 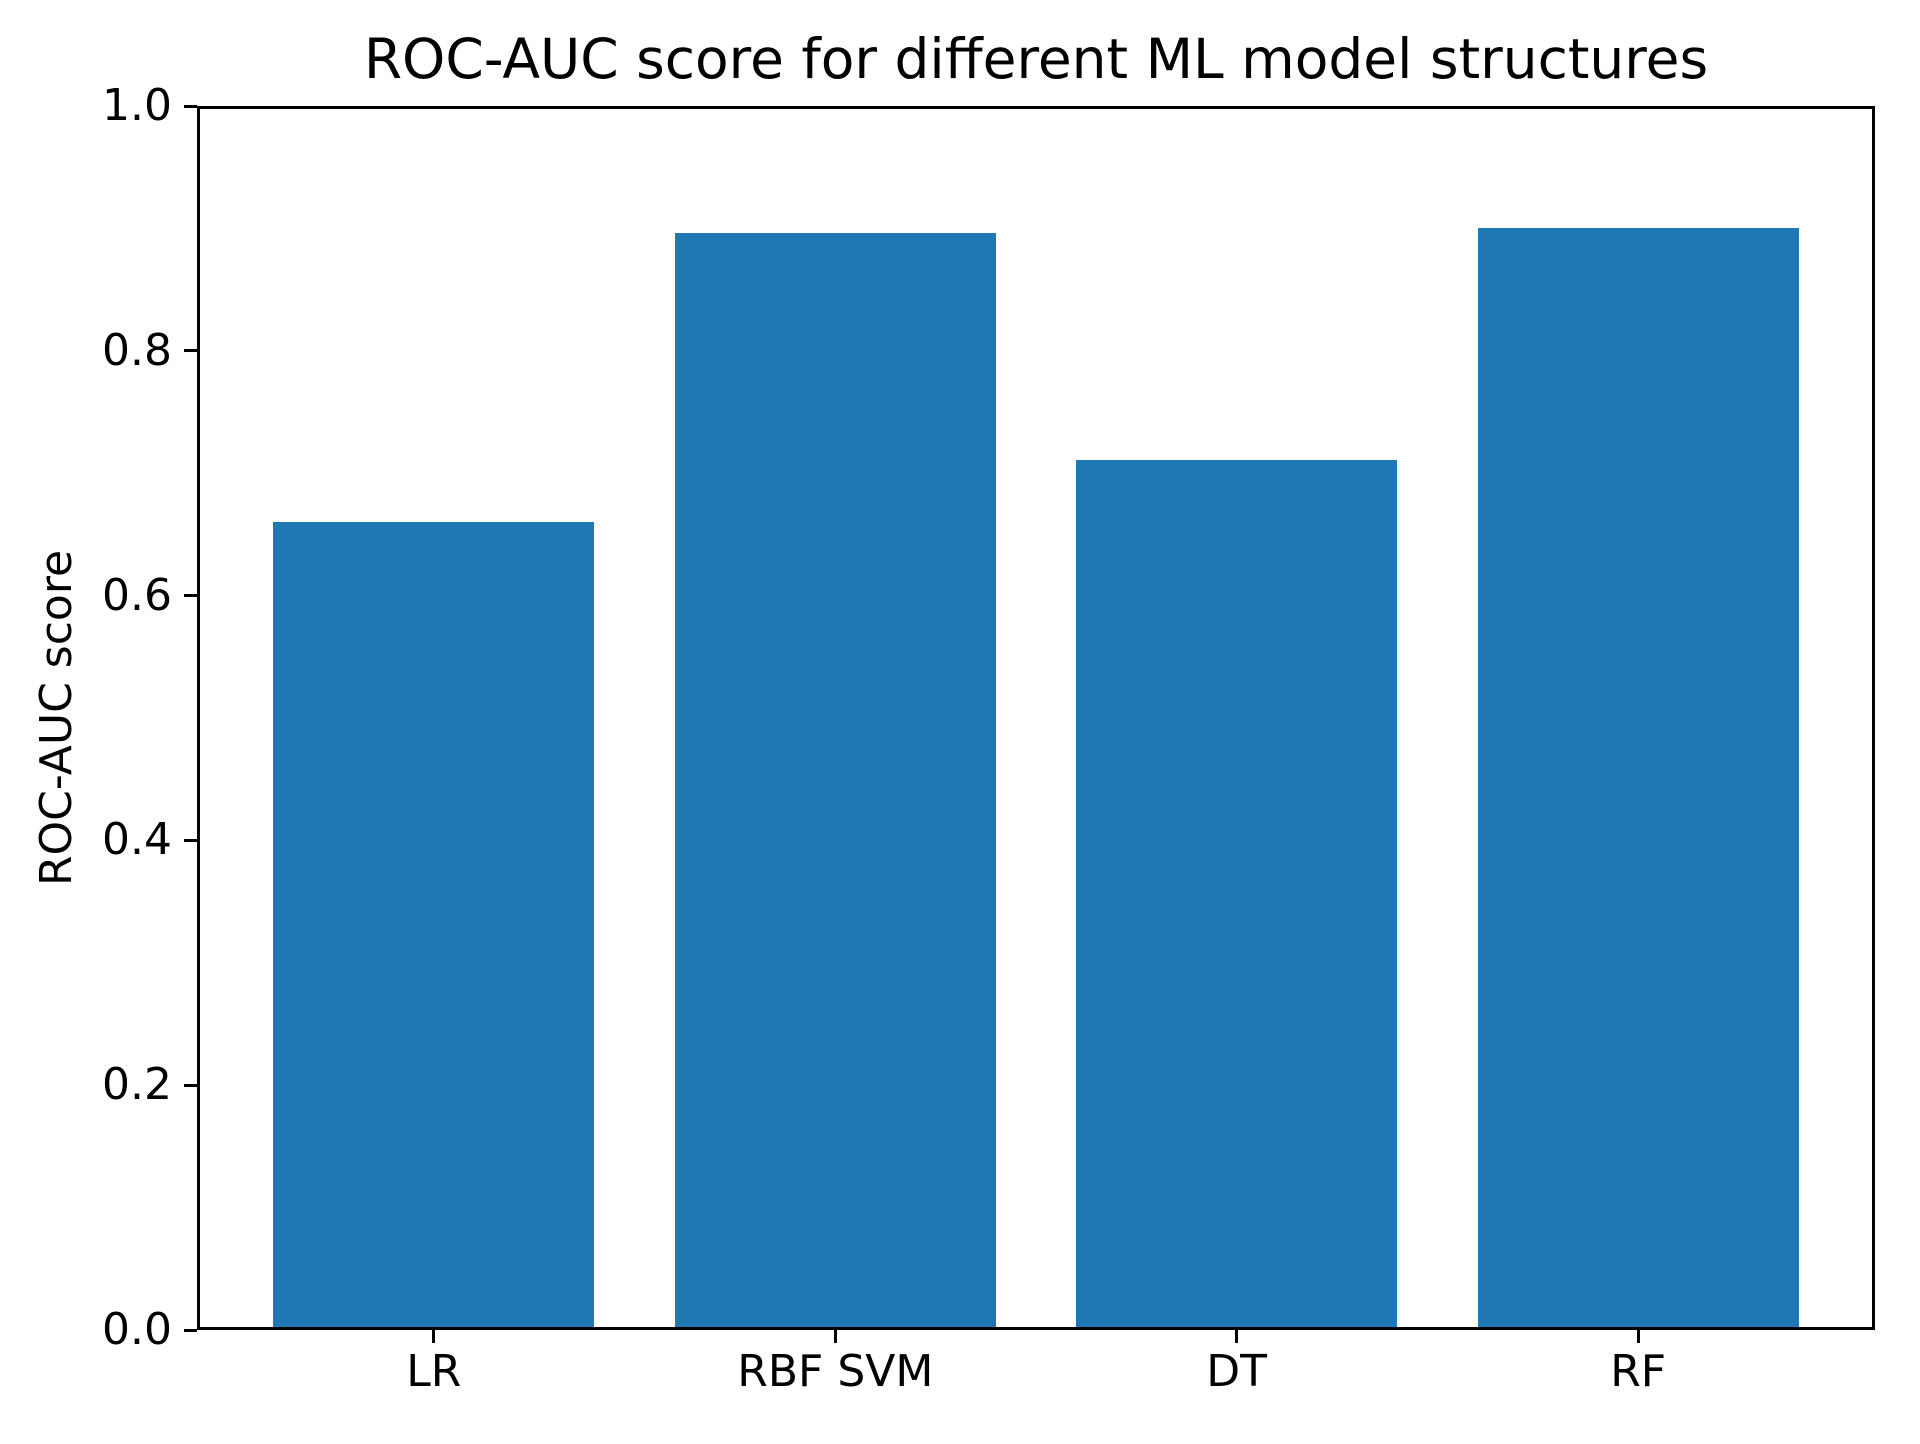 I want to click on x-tick-label: RBF SVM, so click(x=835, y=1371).